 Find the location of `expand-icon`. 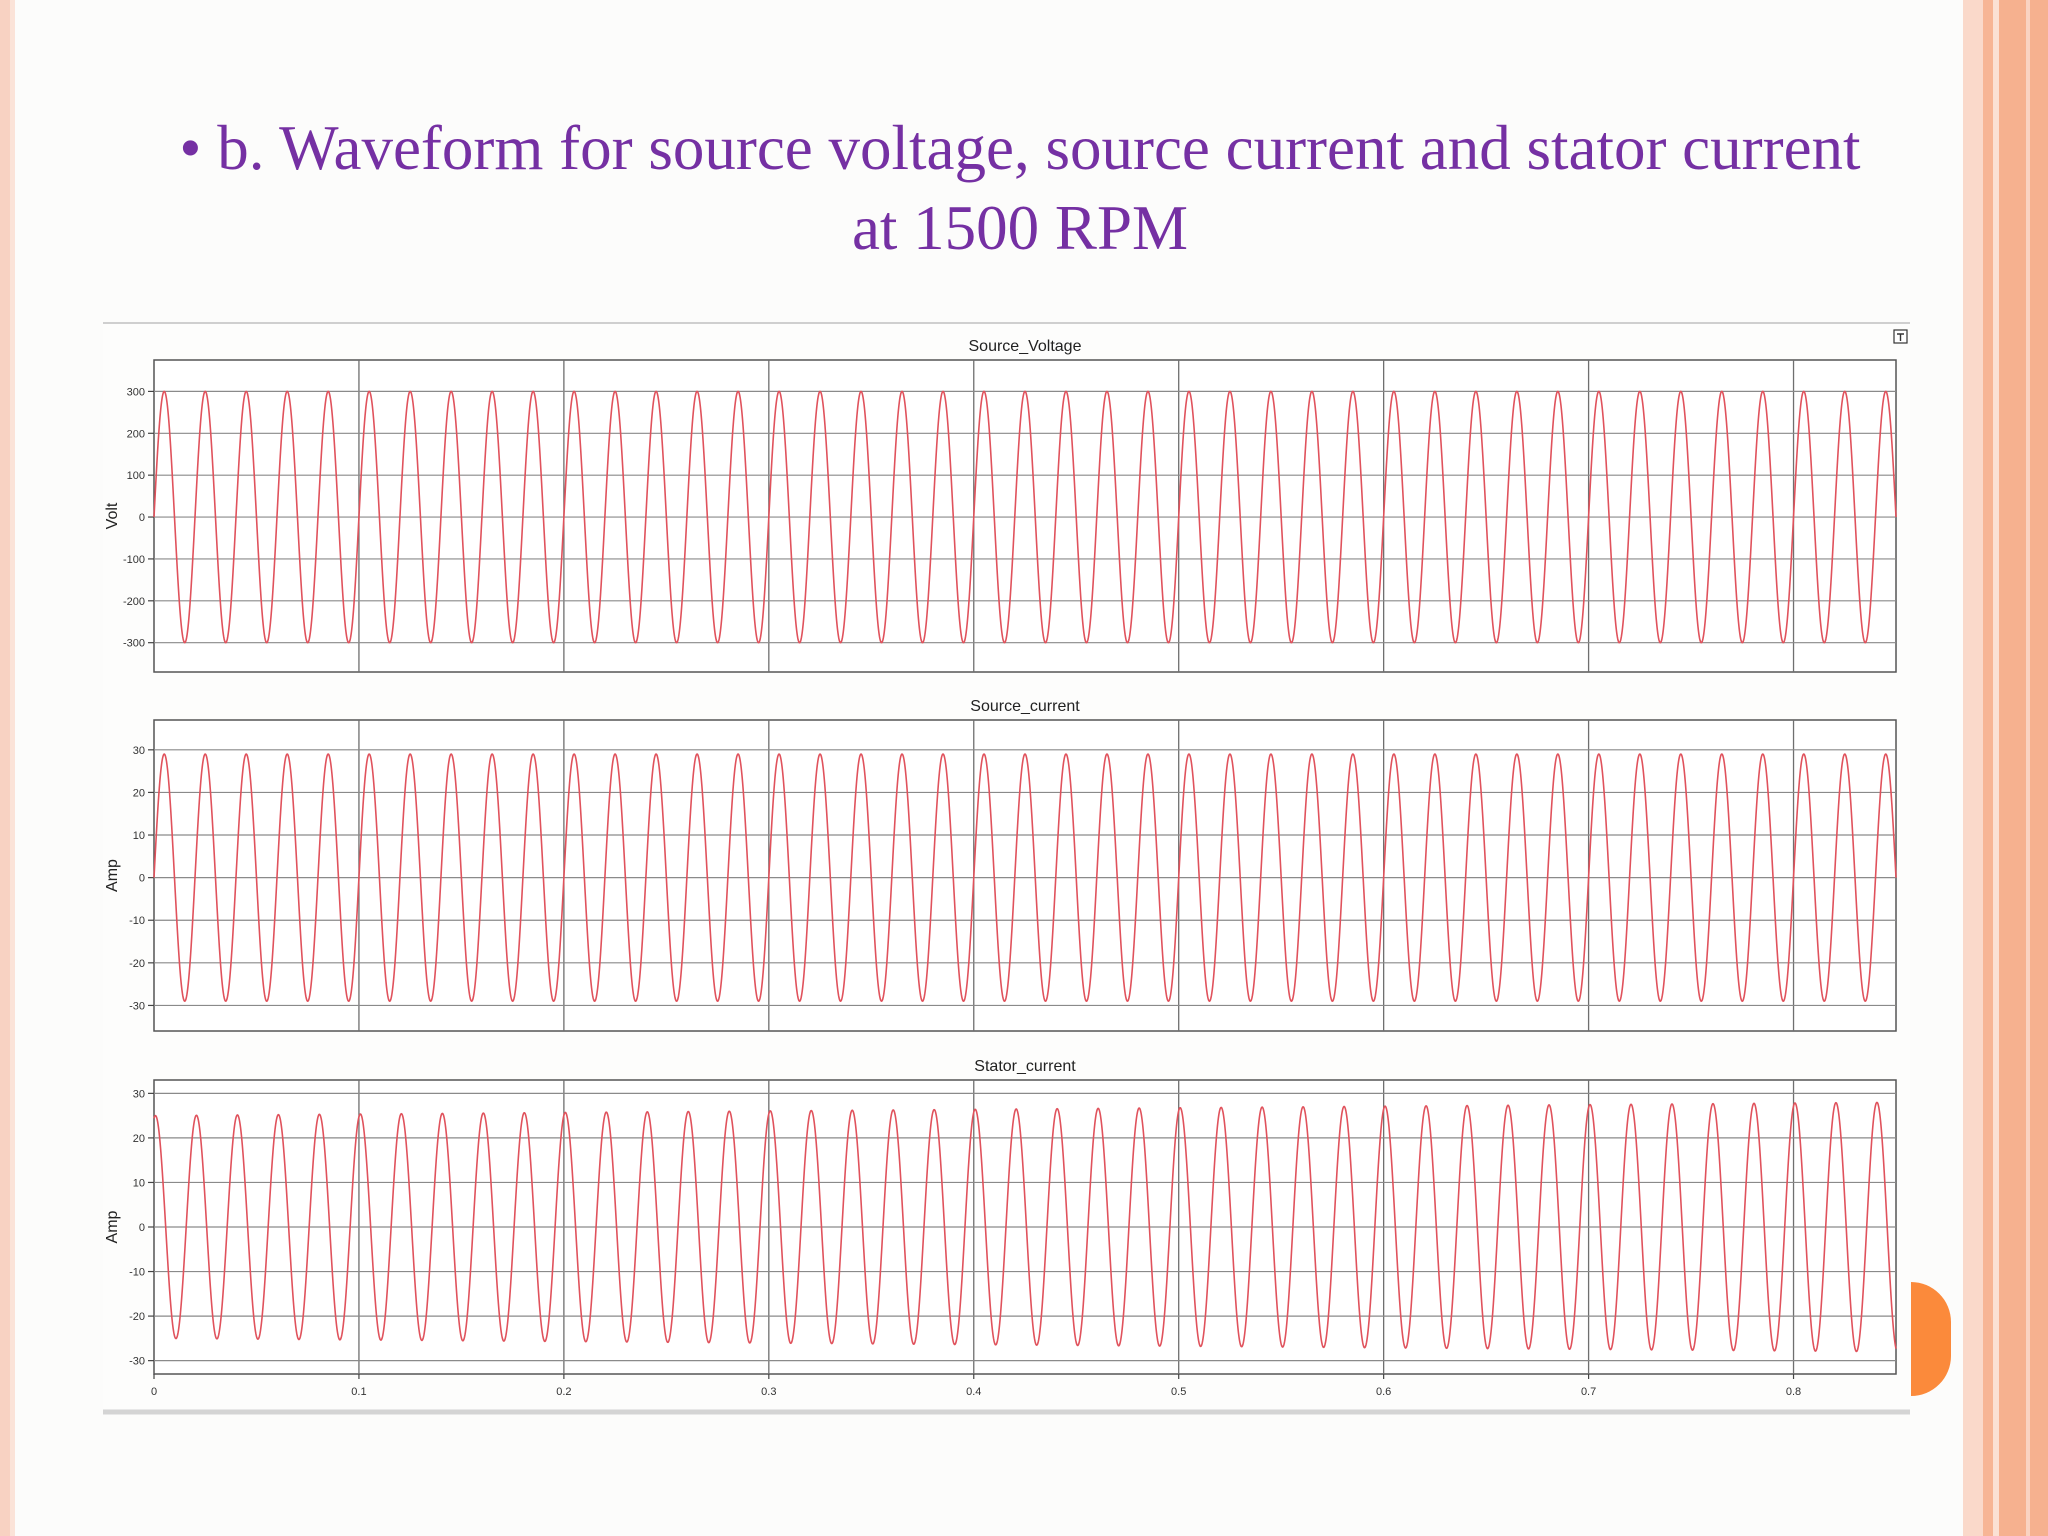

expand-icon is located at coordinates (1900, 336).